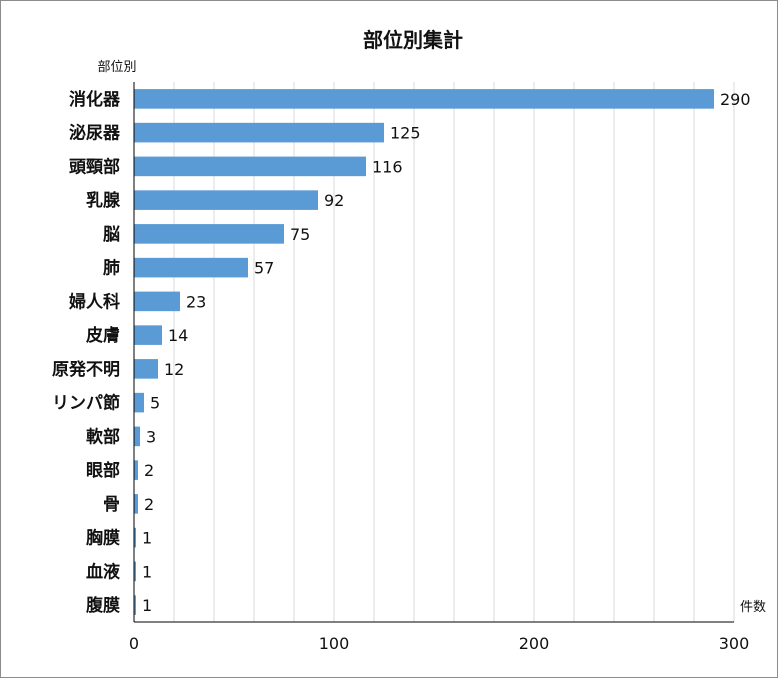 Image resolution: width=778 pixels, height=678 pixels. What do you see at coordinates (151, 436) in the screenshot?
I see `value-label: 3` at bounding box center [151, 436].